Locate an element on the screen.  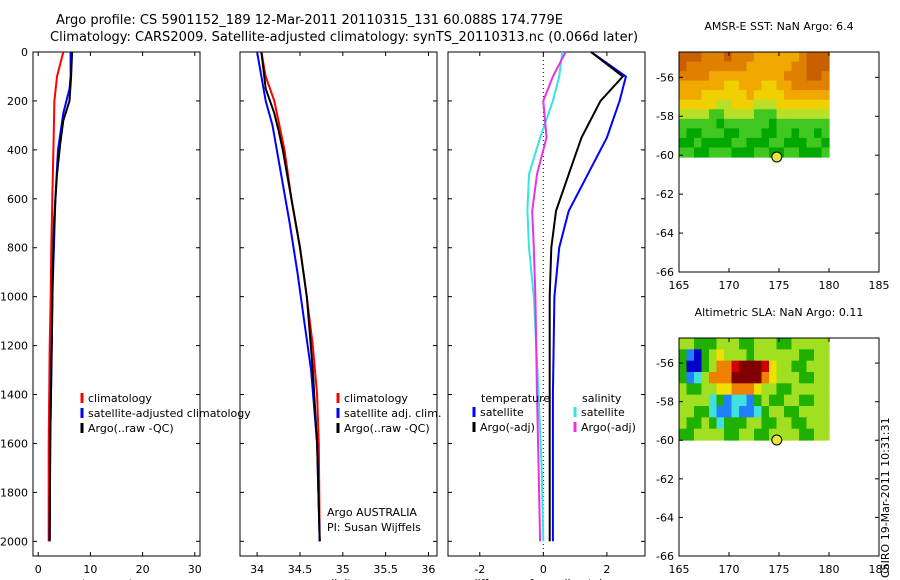
x-tick-label: 170 is located at coordinates (729, 569).